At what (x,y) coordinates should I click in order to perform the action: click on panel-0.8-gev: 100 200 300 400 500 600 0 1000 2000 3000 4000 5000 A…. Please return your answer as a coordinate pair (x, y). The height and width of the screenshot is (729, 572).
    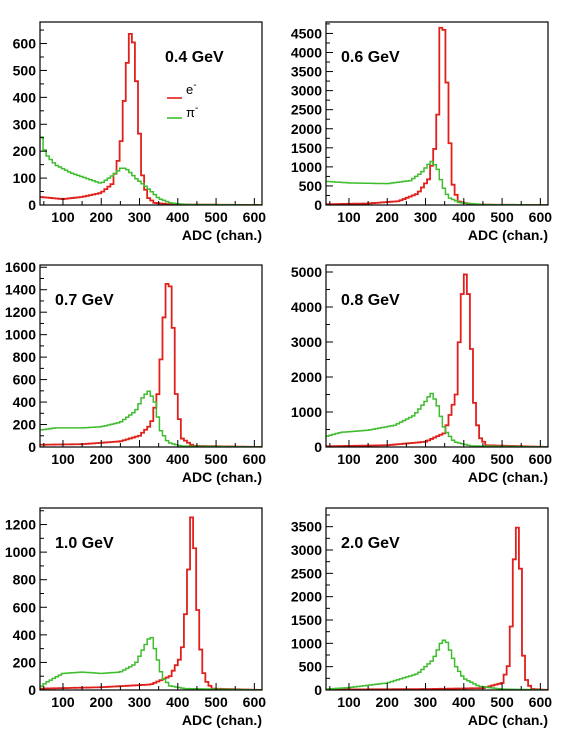
    Looking at the image, I should click on (421, 374).